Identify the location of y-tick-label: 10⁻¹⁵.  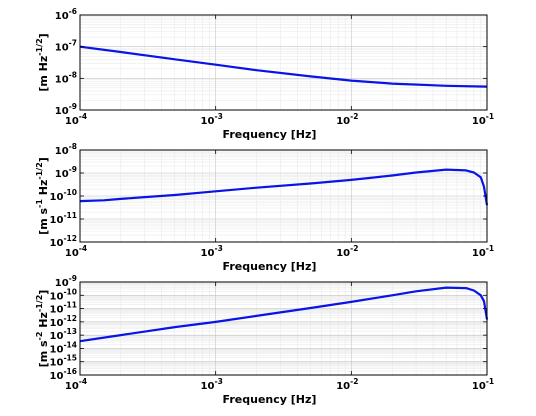
(63, 361).